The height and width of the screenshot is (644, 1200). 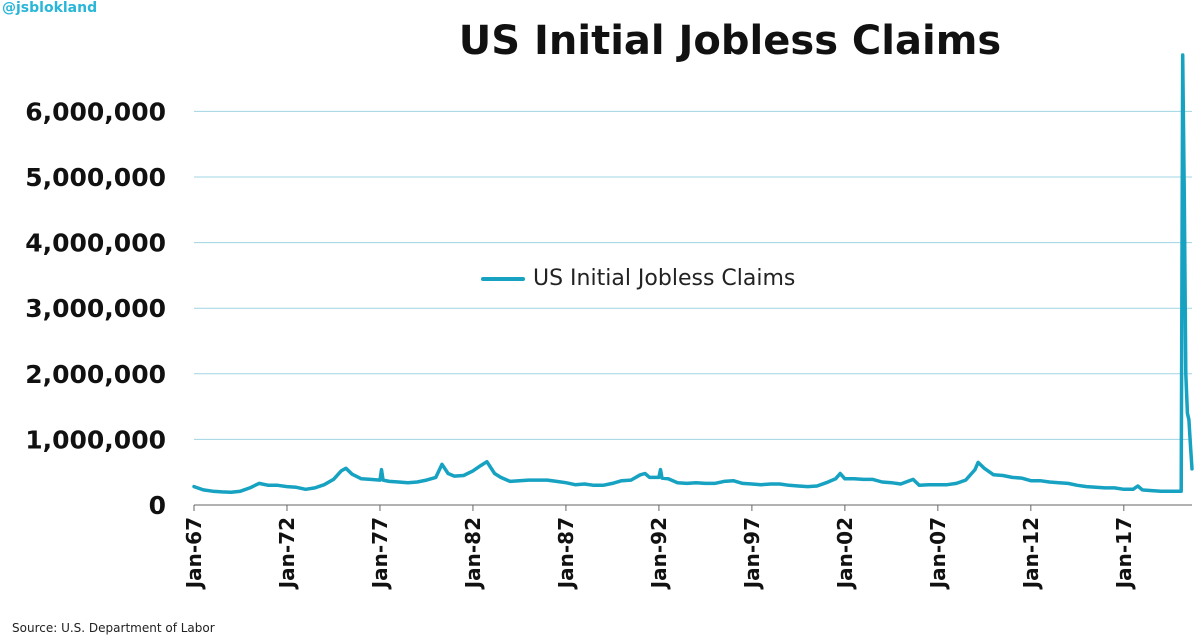 I want to click on y-tick-label: 3,000,000, so click(x=95, y=308).